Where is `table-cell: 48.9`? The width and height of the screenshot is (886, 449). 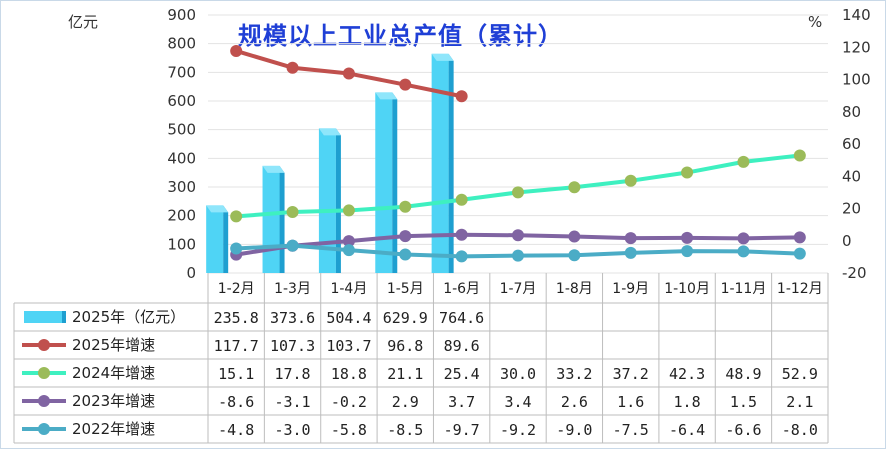
table-cell: 48.9 is located at coordinates (743, 374).